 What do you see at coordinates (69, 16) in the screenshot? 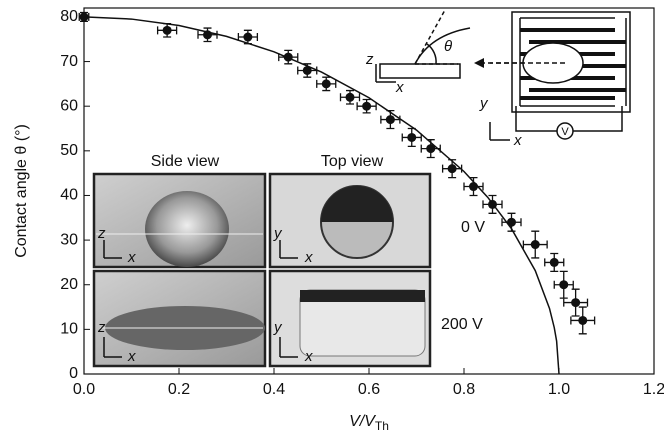
I see `y-tick-label: 80` at bounding box center [69, 16].